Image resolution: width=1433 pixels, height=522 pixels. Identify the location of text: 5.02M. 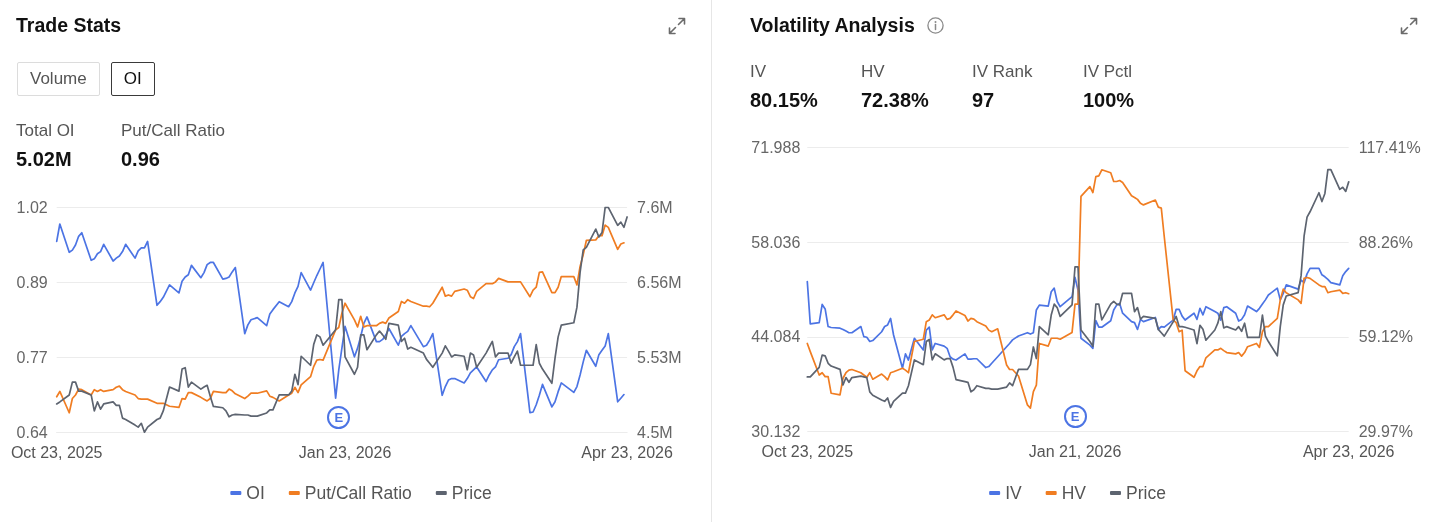
(44, 159).